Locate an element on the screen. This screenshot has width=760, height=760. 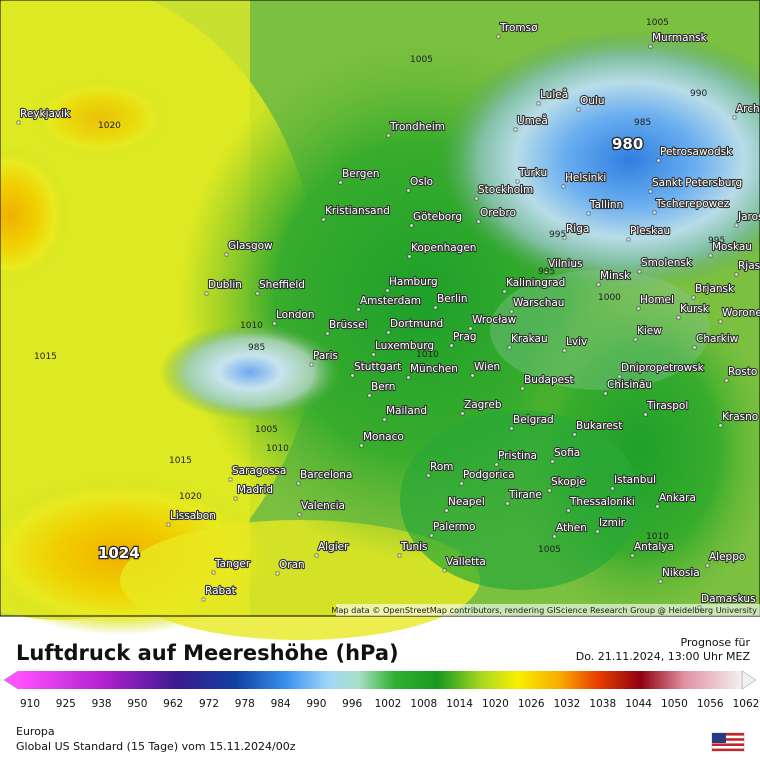
city-label: Oslo is located at coordinates (421, 182).